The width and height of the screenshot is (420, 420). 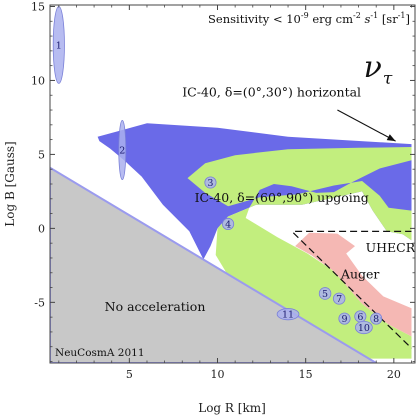 What do you see at coordinates (378, 69) in the screenshot?
I see `flavor-label: ντ` at bounding box center [378, 69].